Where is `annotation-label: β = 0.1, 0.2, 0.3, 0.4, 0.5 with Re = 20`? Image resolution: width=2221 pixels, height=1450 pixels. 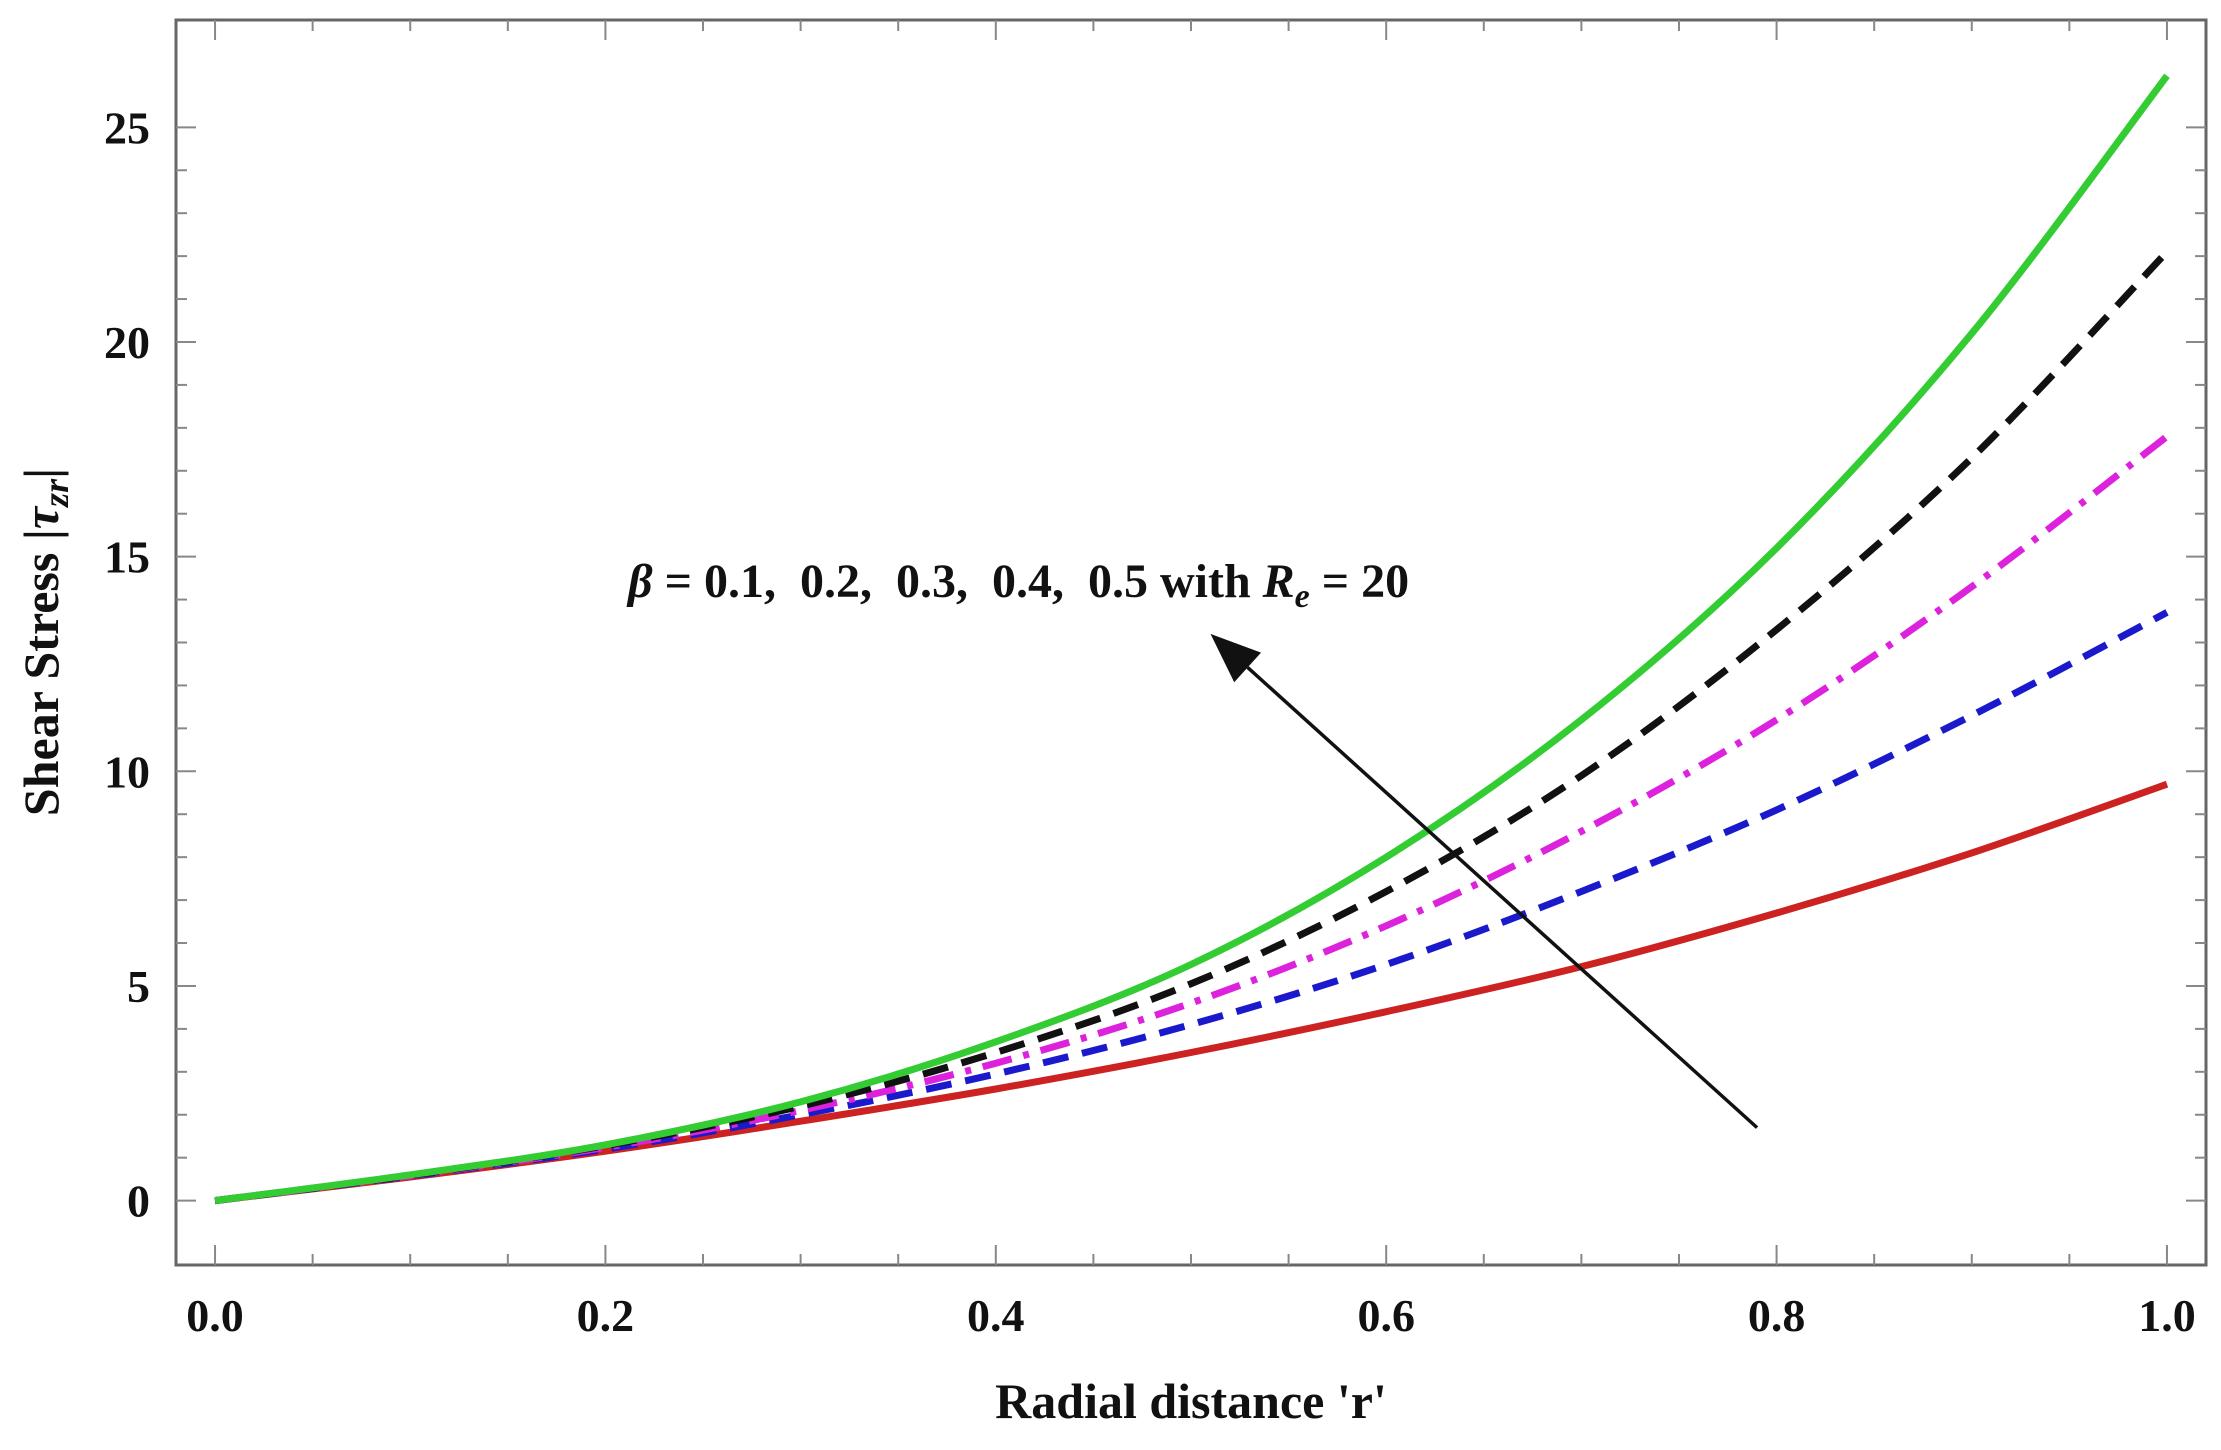
annotation-label: β = 0.1, 0.2, 0.3, 0.4, 0.5 with Re = 20 is located at coordinates (1017, 585).